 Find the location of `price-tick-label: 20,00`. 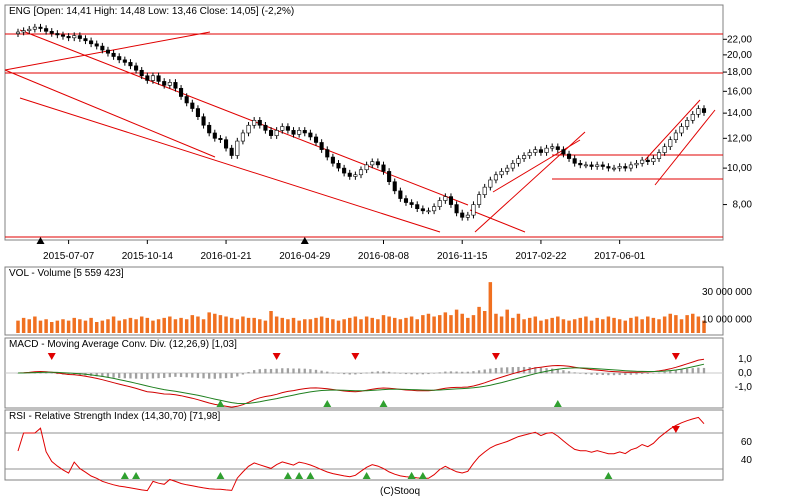

price-tick-label: 20,00 is located at coordinates (739, 55).